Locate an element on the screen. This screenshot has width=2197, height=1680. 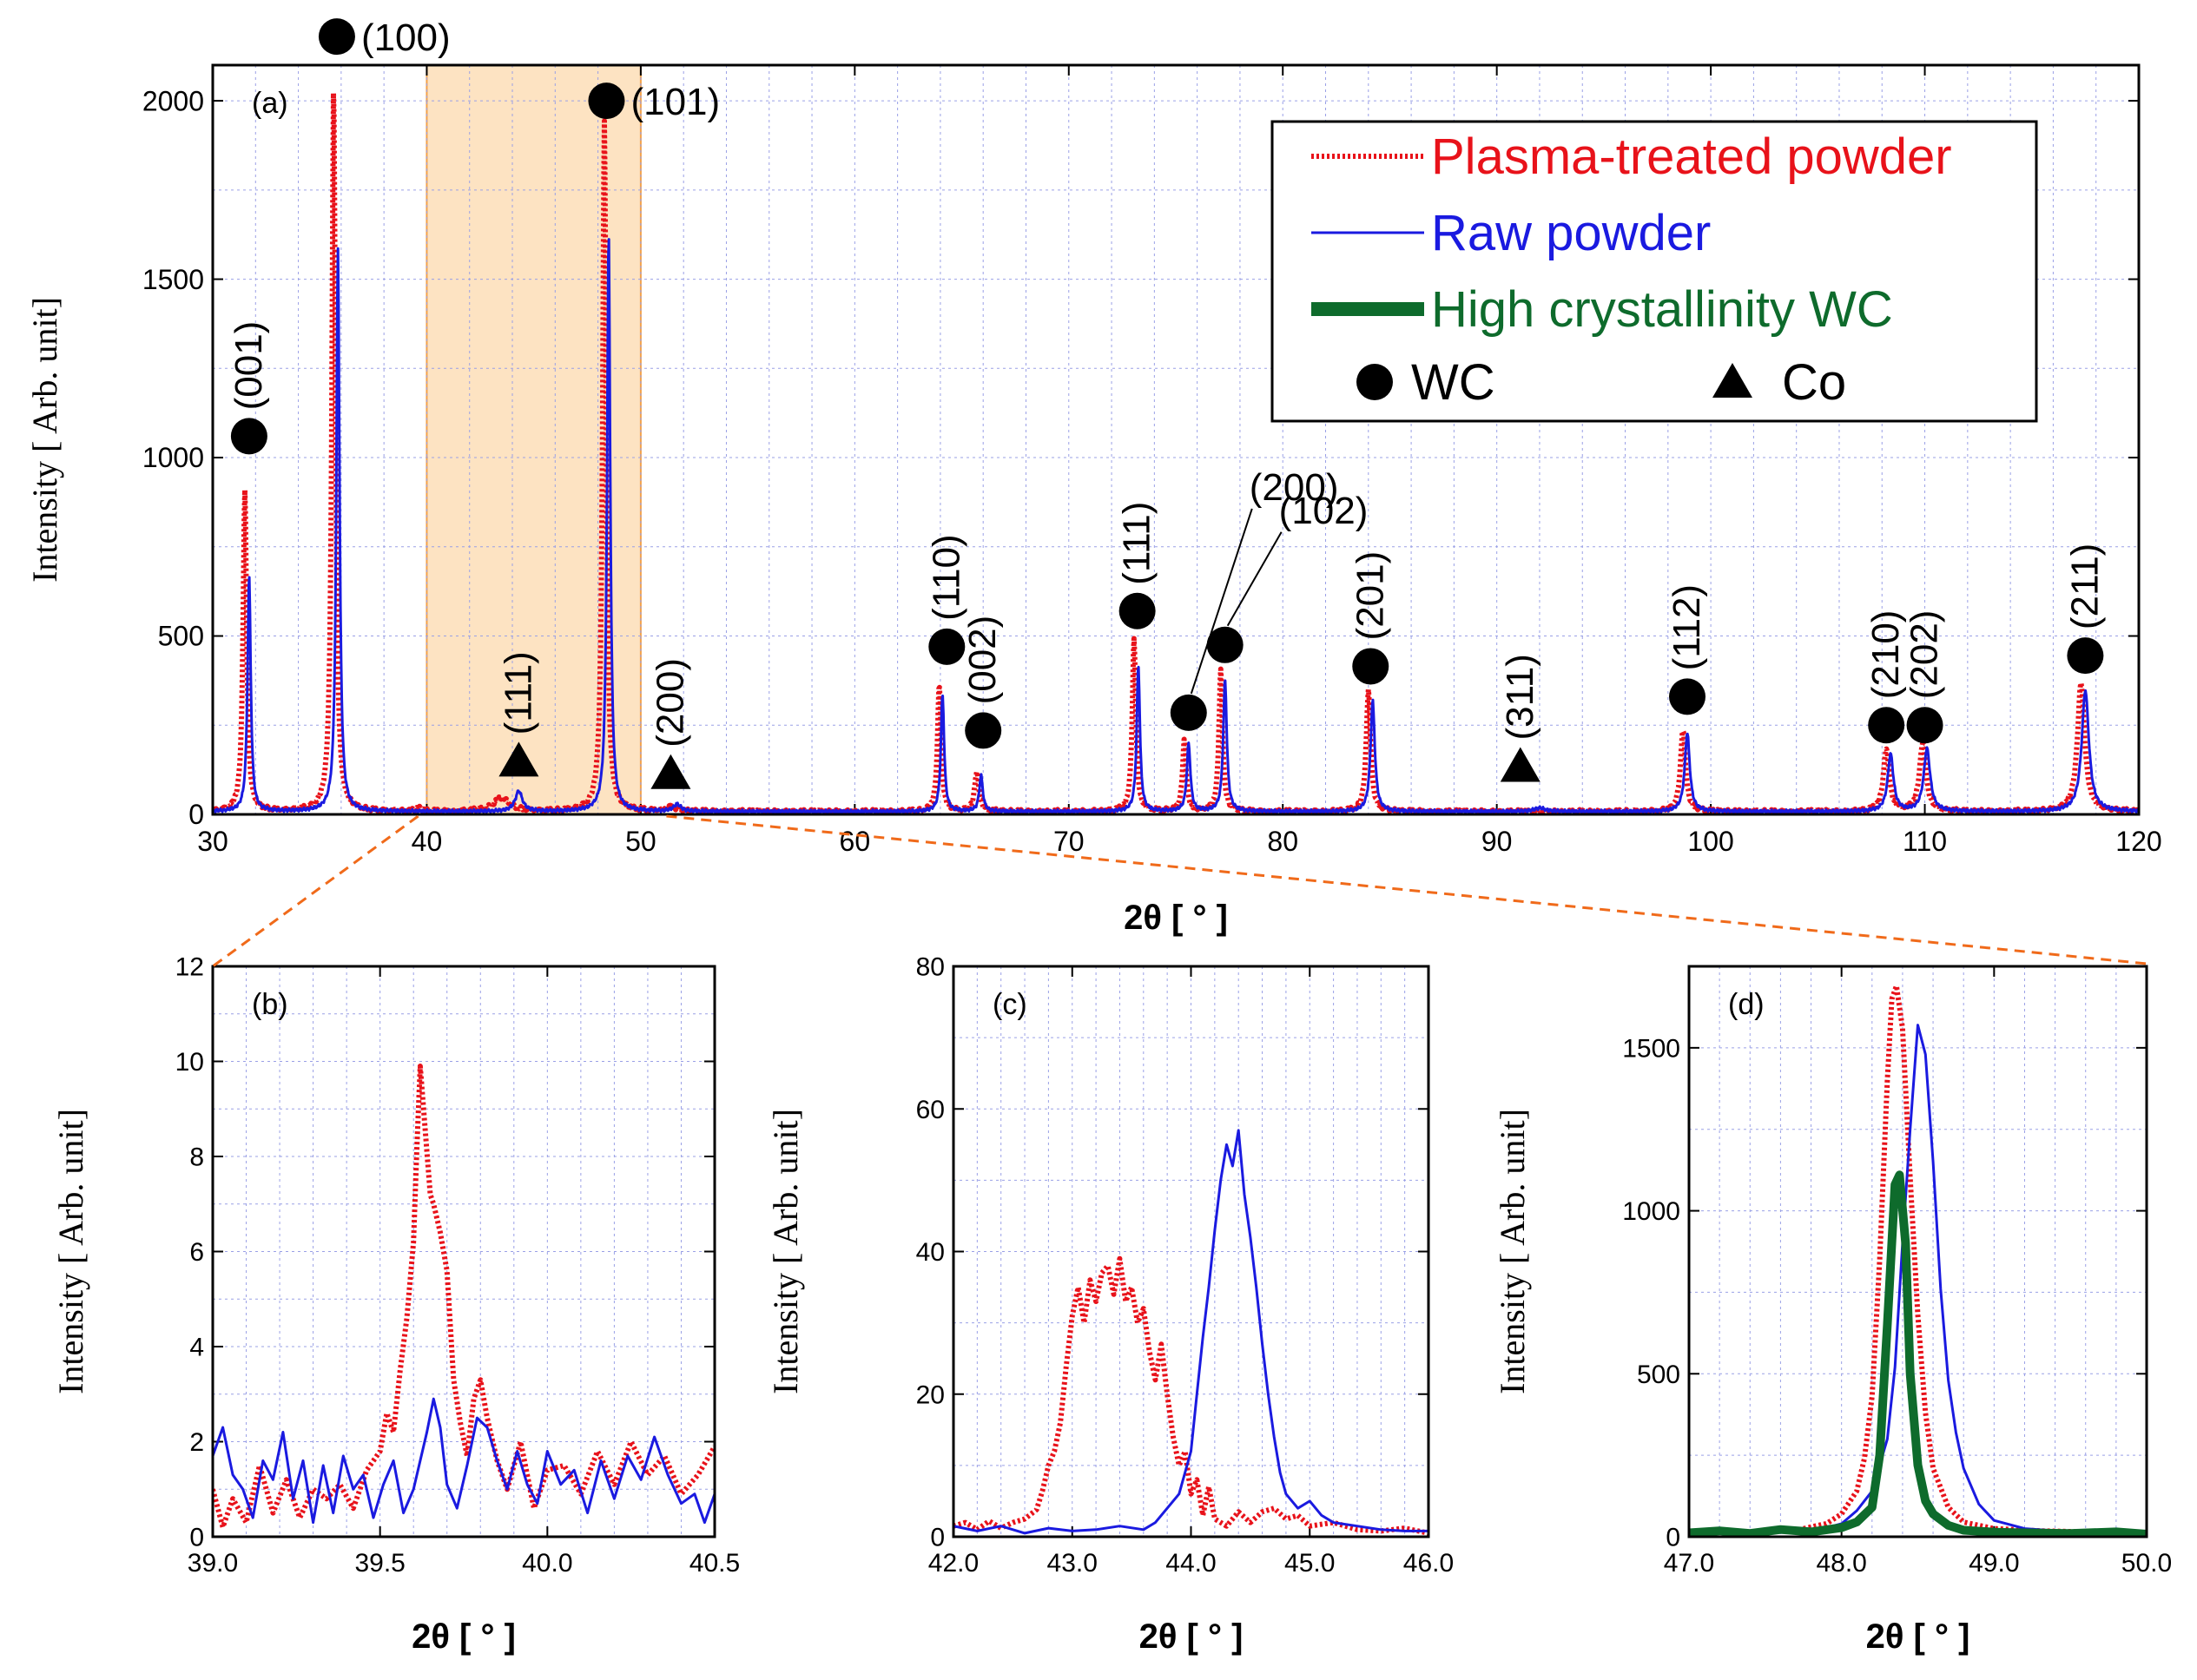
x-tick-label: 90 is located at coordinates (1497, 841).